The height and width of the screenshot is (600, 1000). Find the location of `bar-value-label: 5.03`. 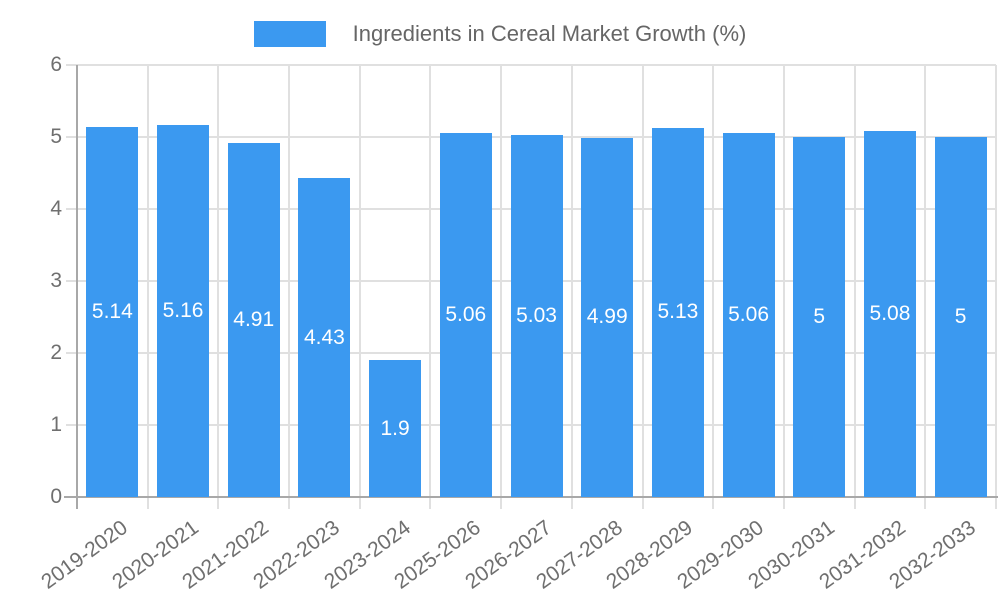

bar-value-label: 5.03 is located at coordinates (536, 315).